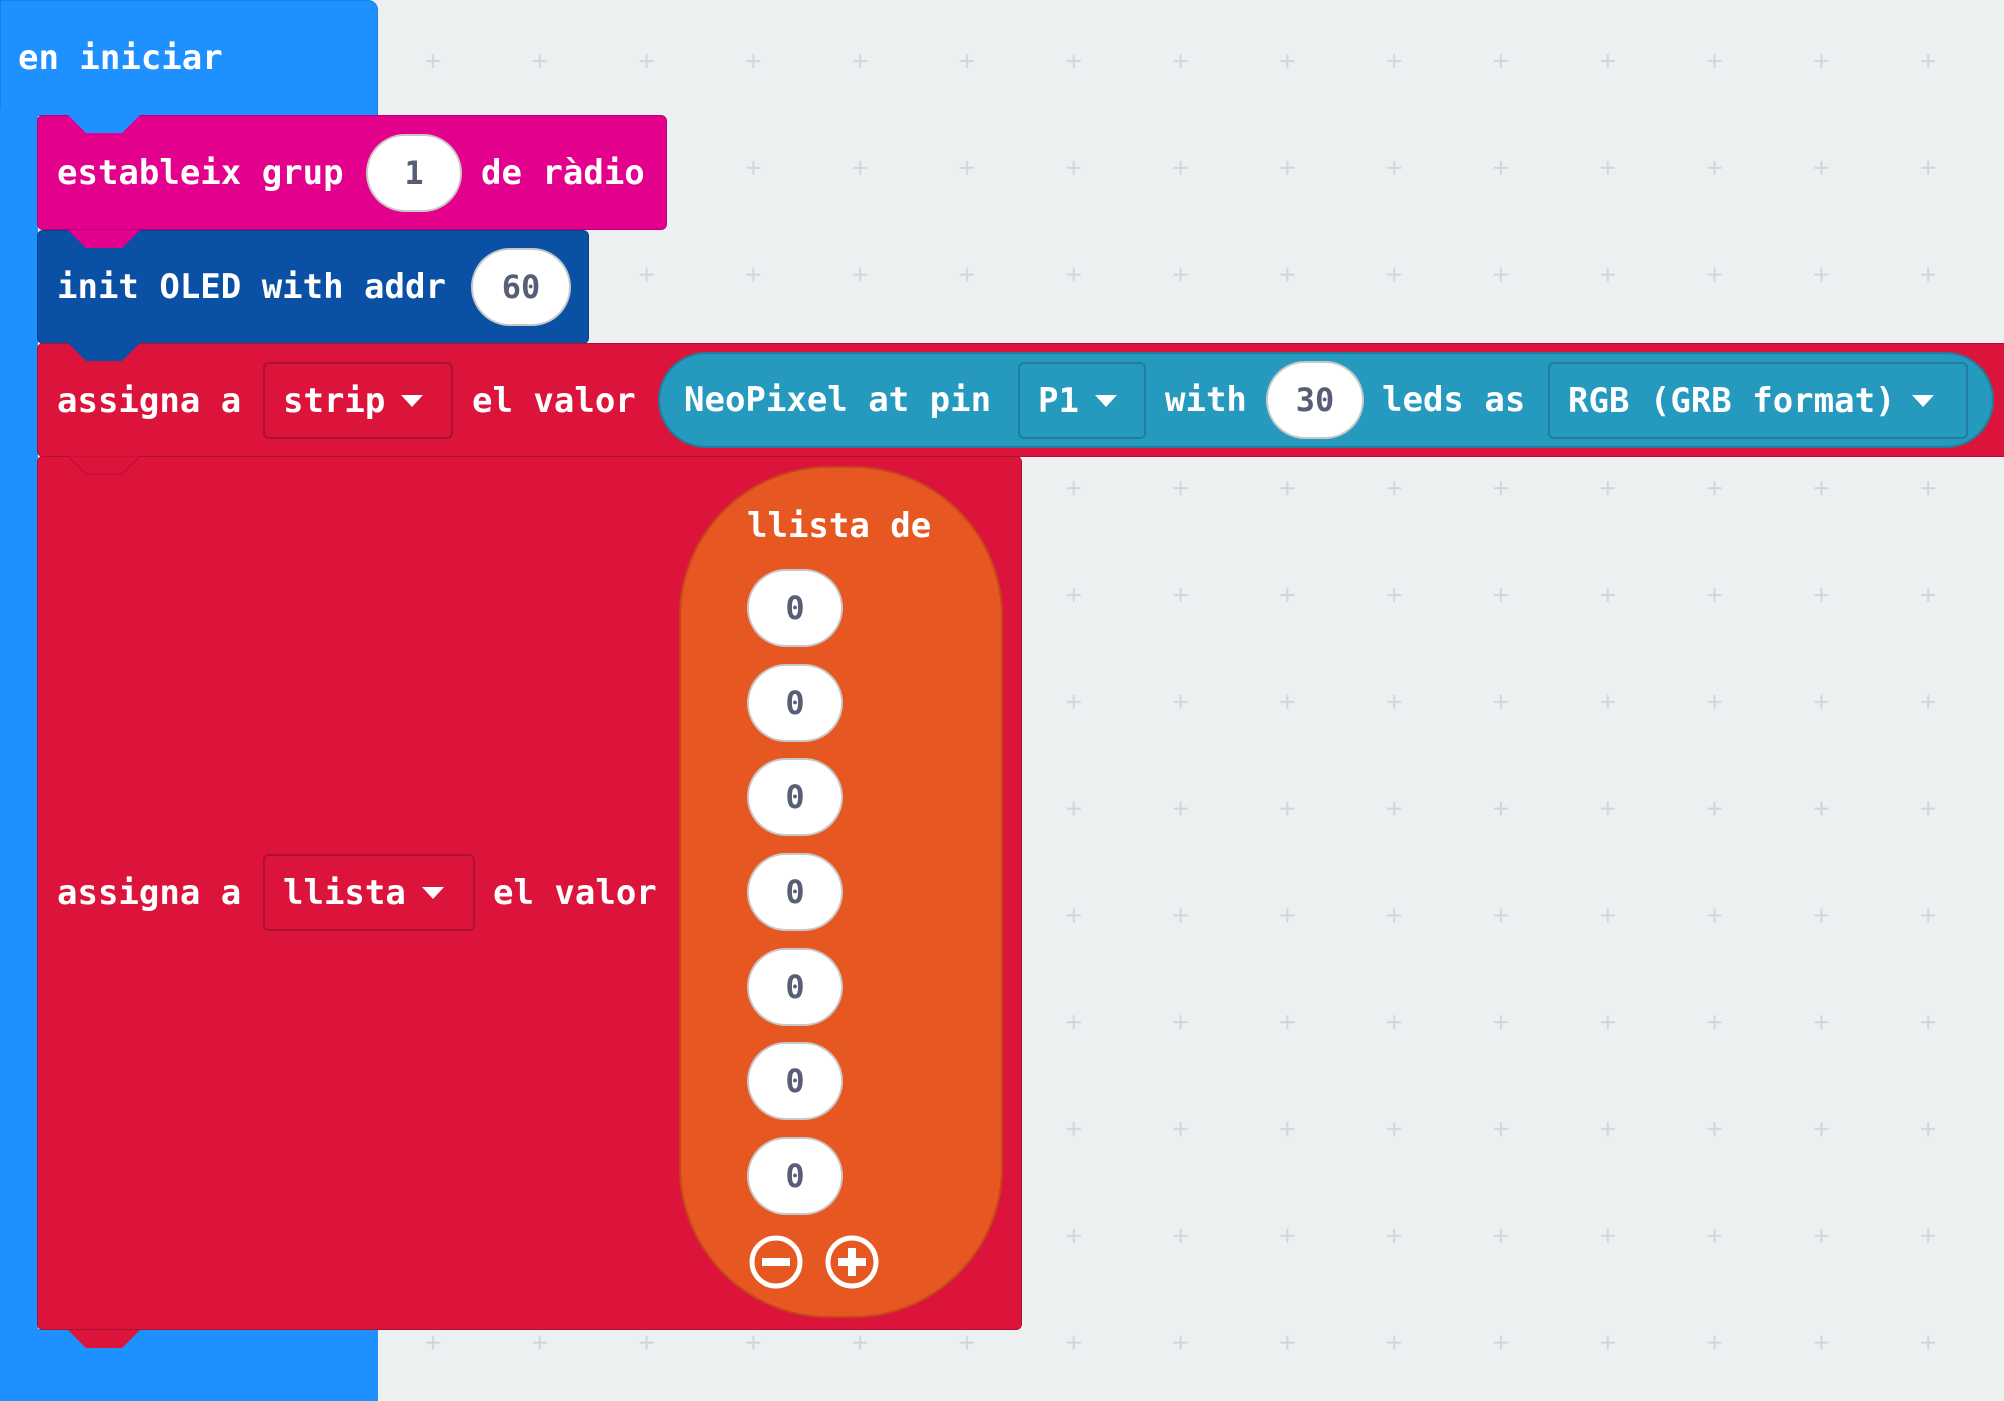  Describe the element at coordinates (776, 1262) in the screenshot. I see `minus-circle-icon` at that location.